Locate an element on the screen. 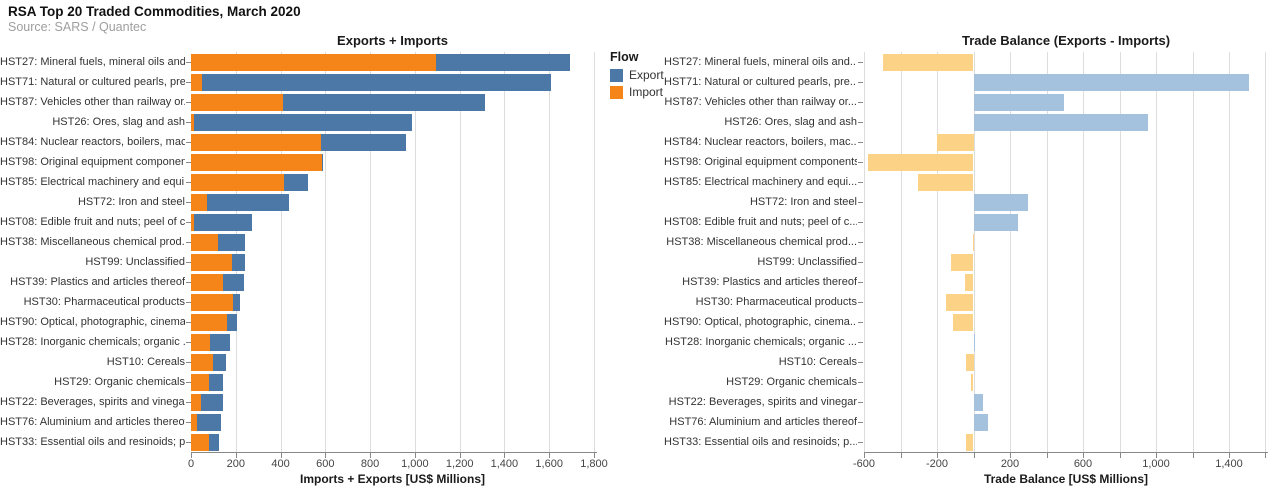 Image resolution: width=1272 pixels, height=492 pixels. x-axis-tick-label: -600 is located at coordinates (864, 464).